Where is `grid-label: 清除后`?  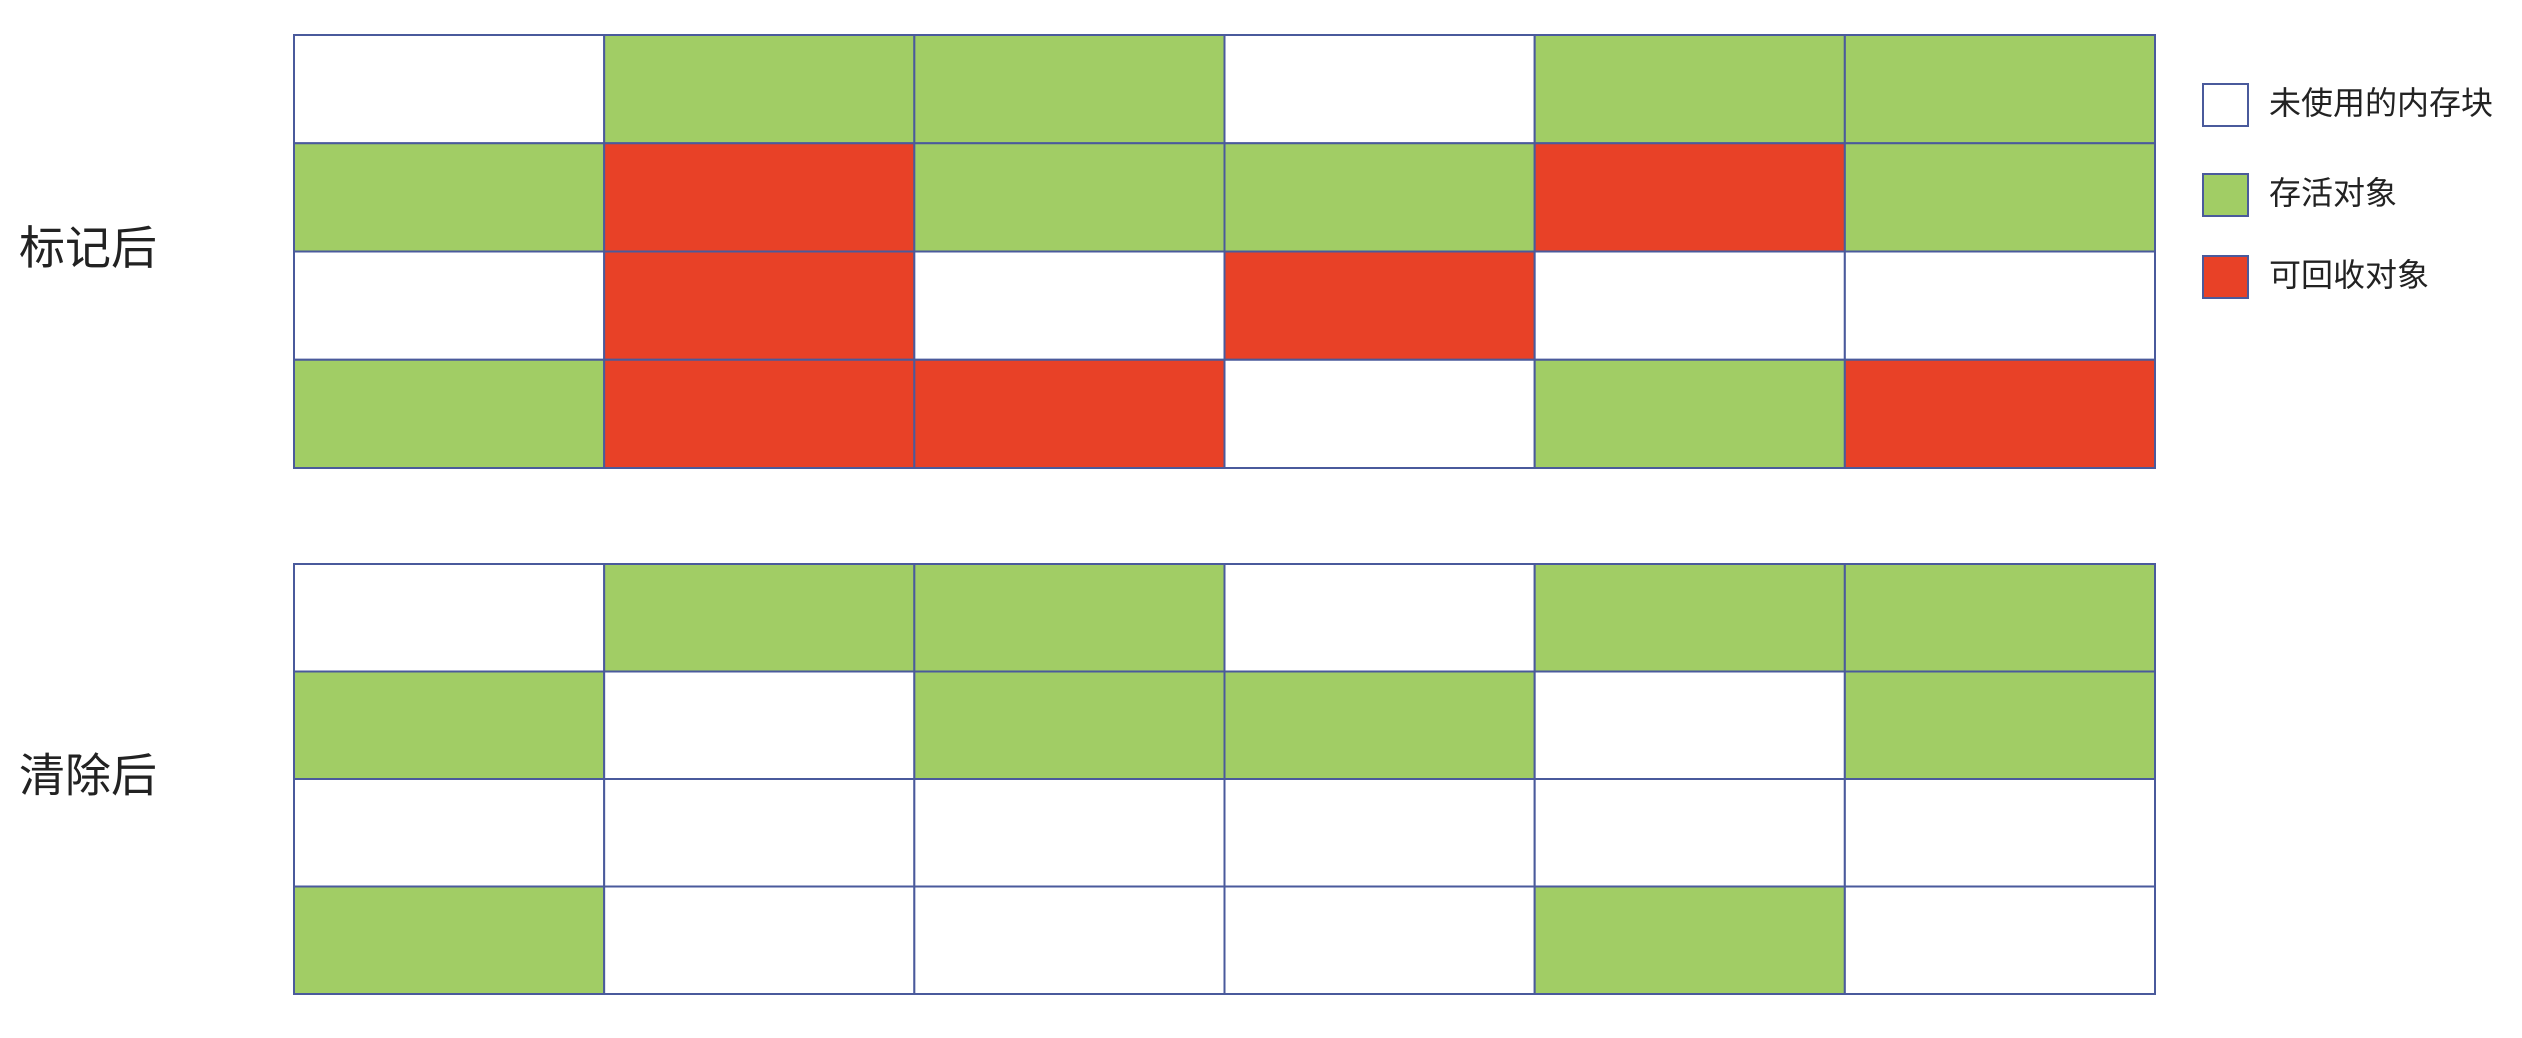 grid-label: 清除后 is located at coordinates (88, 776).